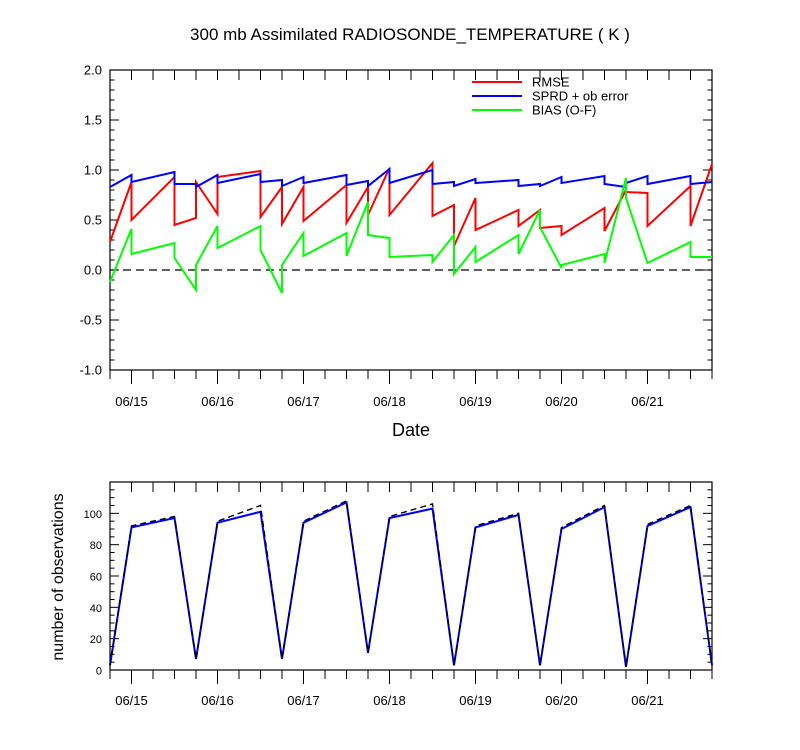 The width and height of the screenshot is (800, 750). I want to click on top-x-tick-label: 06/17, so click(303, 401).